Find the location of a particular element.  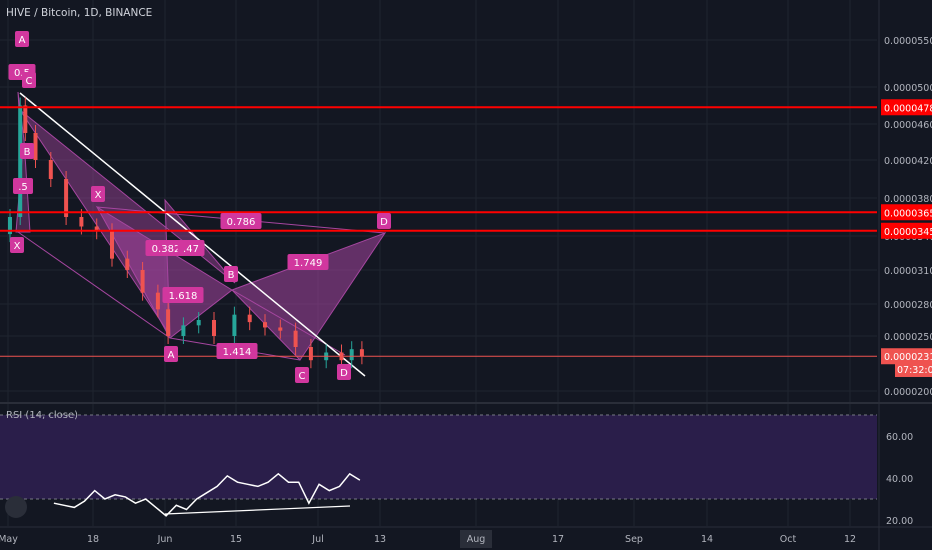

rsi-label: RSI (14, close) is located at coordinates (42, 415).